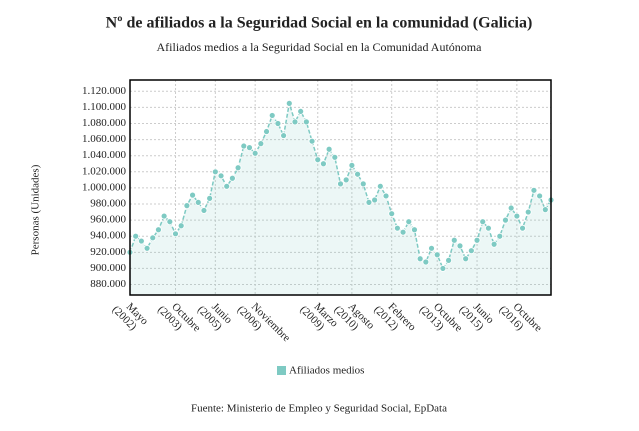 The width and height of the screenshot is (639, 431). Describe the element at coordinates (108, 284) in the screenshot. I see `y-tick-label: 880.000` at that location.